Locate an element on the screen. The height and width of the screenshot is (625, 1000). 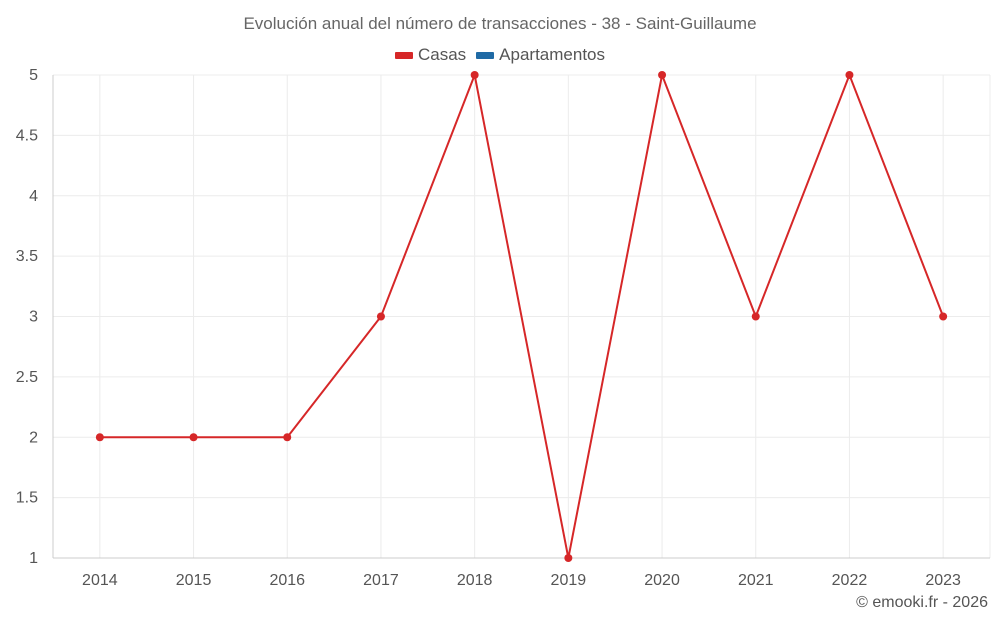
x-tick-label: 2014 is located at coordinates (100, 580).